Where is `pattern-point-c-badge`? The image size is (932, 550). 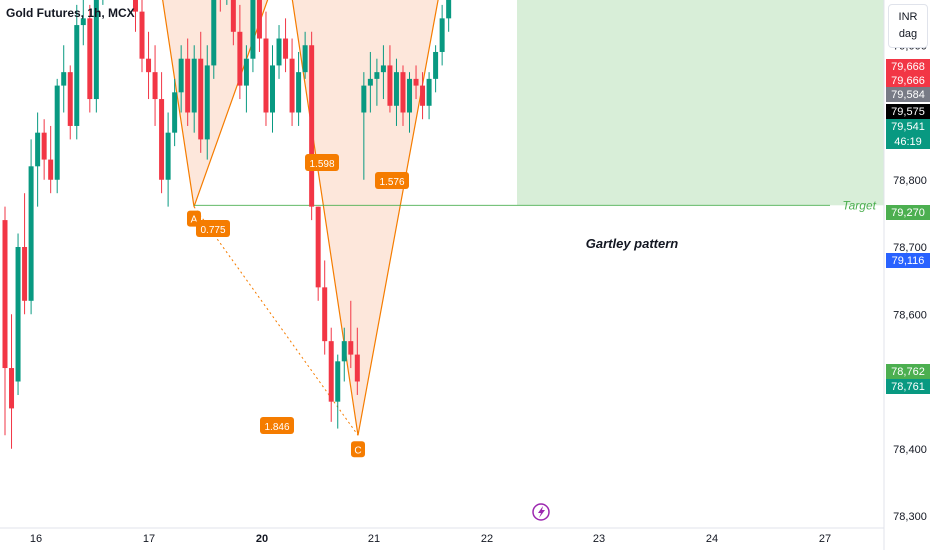
pattern-point-c-badge is located at coordinates (358, 449).